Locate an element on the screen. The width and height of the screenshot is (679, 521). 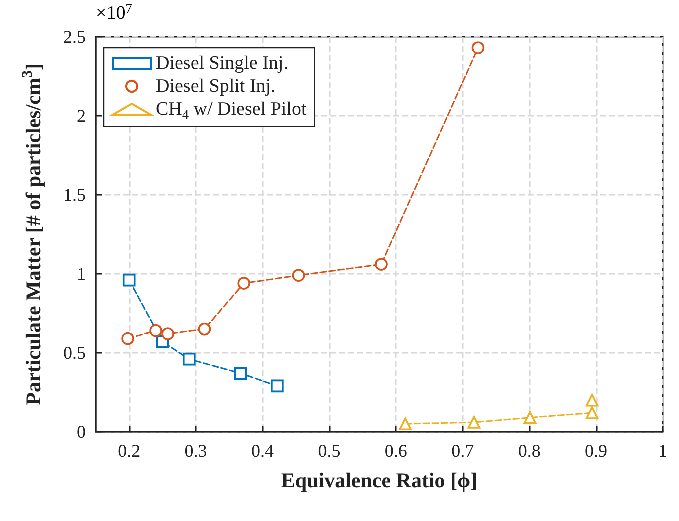
x-axis-title: Equivalence Ratio [ϕ] is located at coordinates (379, 480).